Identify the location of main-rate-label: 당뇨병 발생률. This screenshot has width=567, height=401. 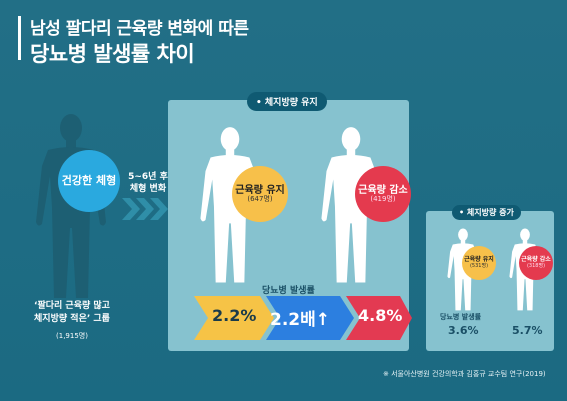
(288, 291).